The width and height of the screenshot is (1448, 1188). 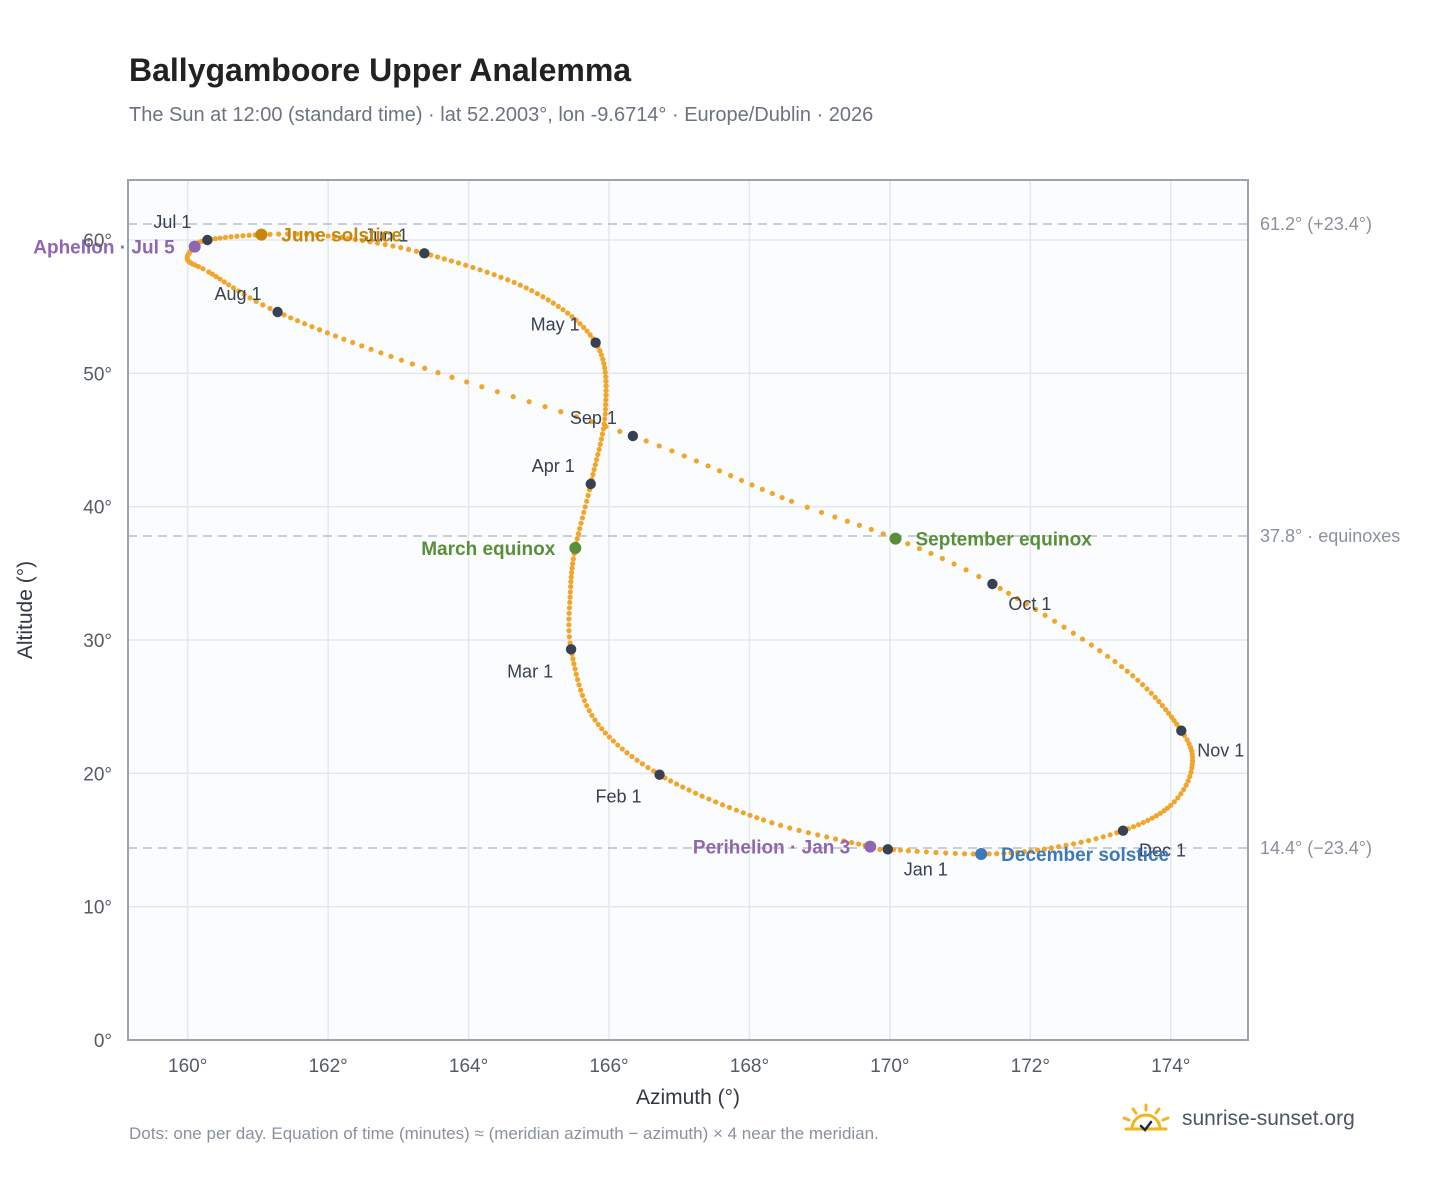 What do you see at coordinates (1316, 224) in the screenshot?
I see `reference-line-label: 61.2° (+23.4°)` at bounding box center [1316, 224].